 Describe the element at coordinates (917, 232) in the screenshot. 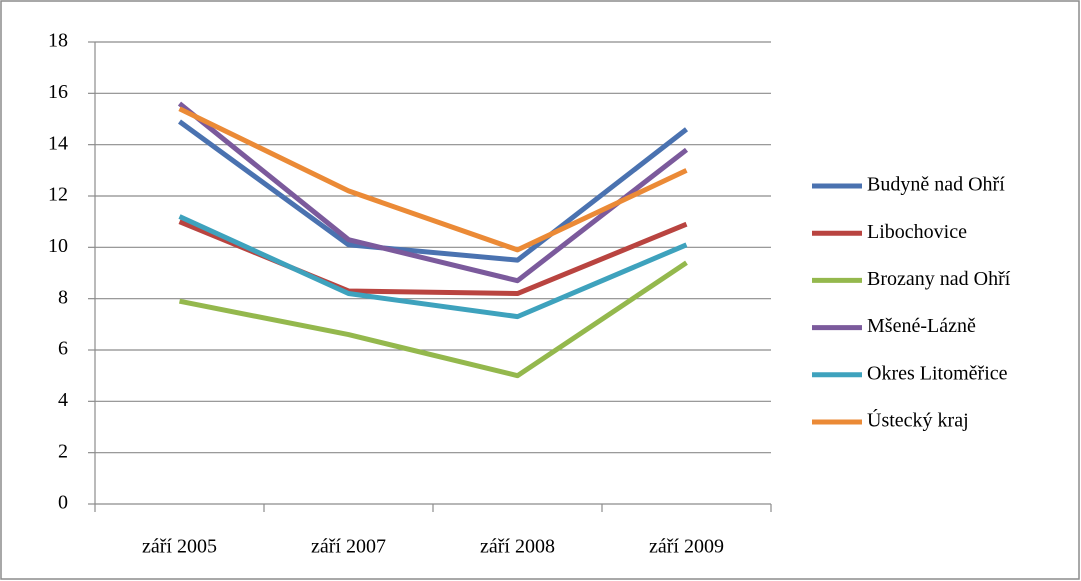

I see `legend-label: Libochovice` at that location.